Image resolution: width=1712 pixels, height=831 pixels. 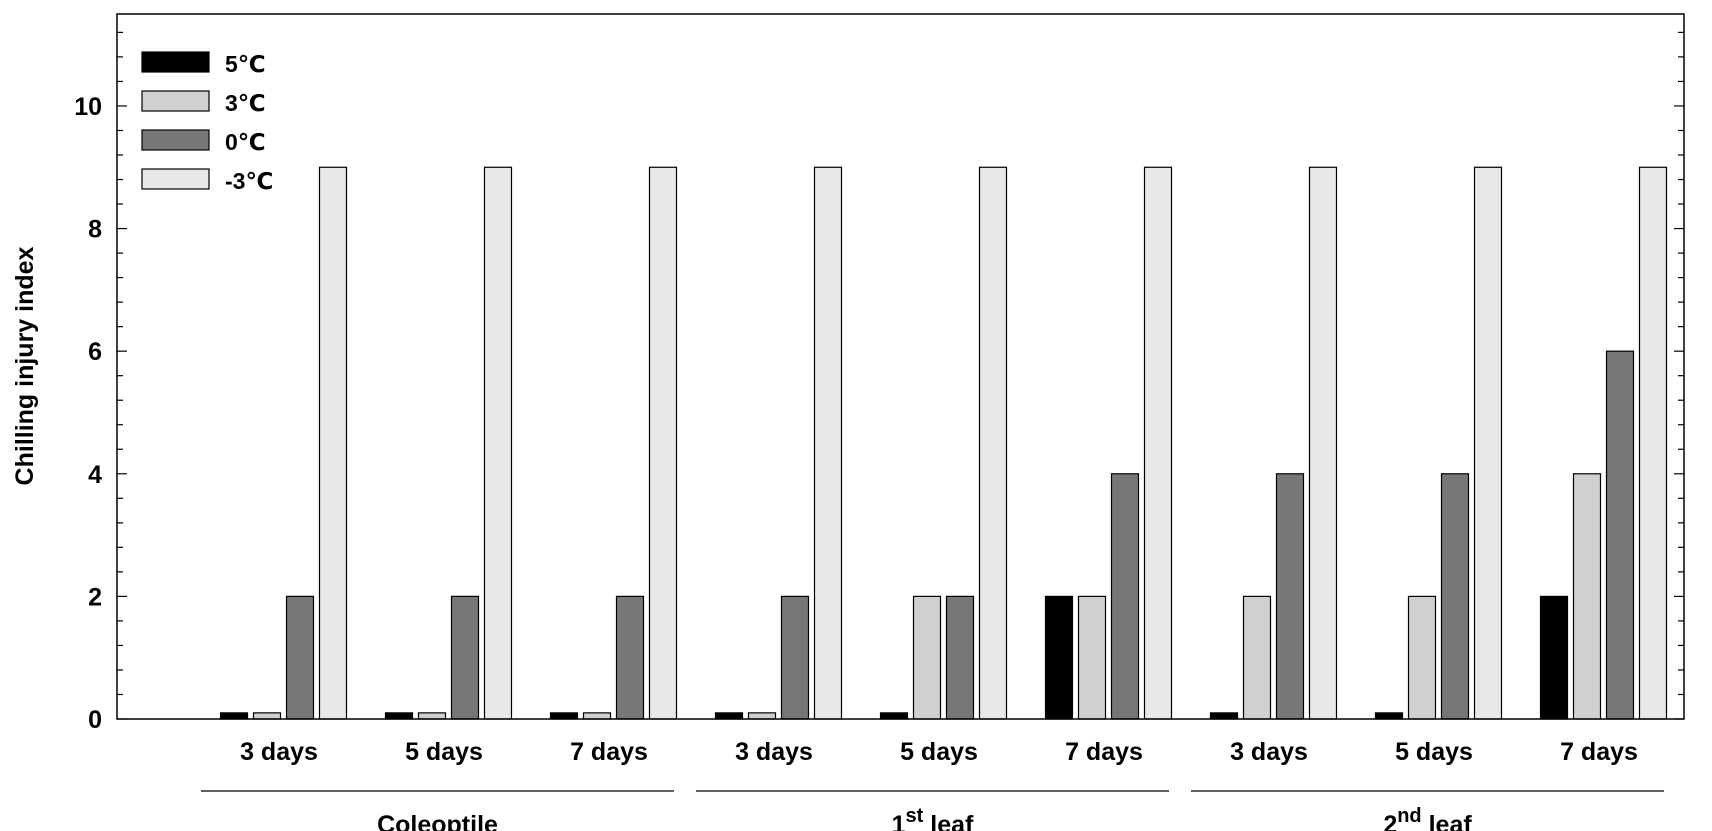 What do you see at coordinates (88, 107) in the screenshot?
I see `y-tick-label: 10` at bounding box center [88, 107].